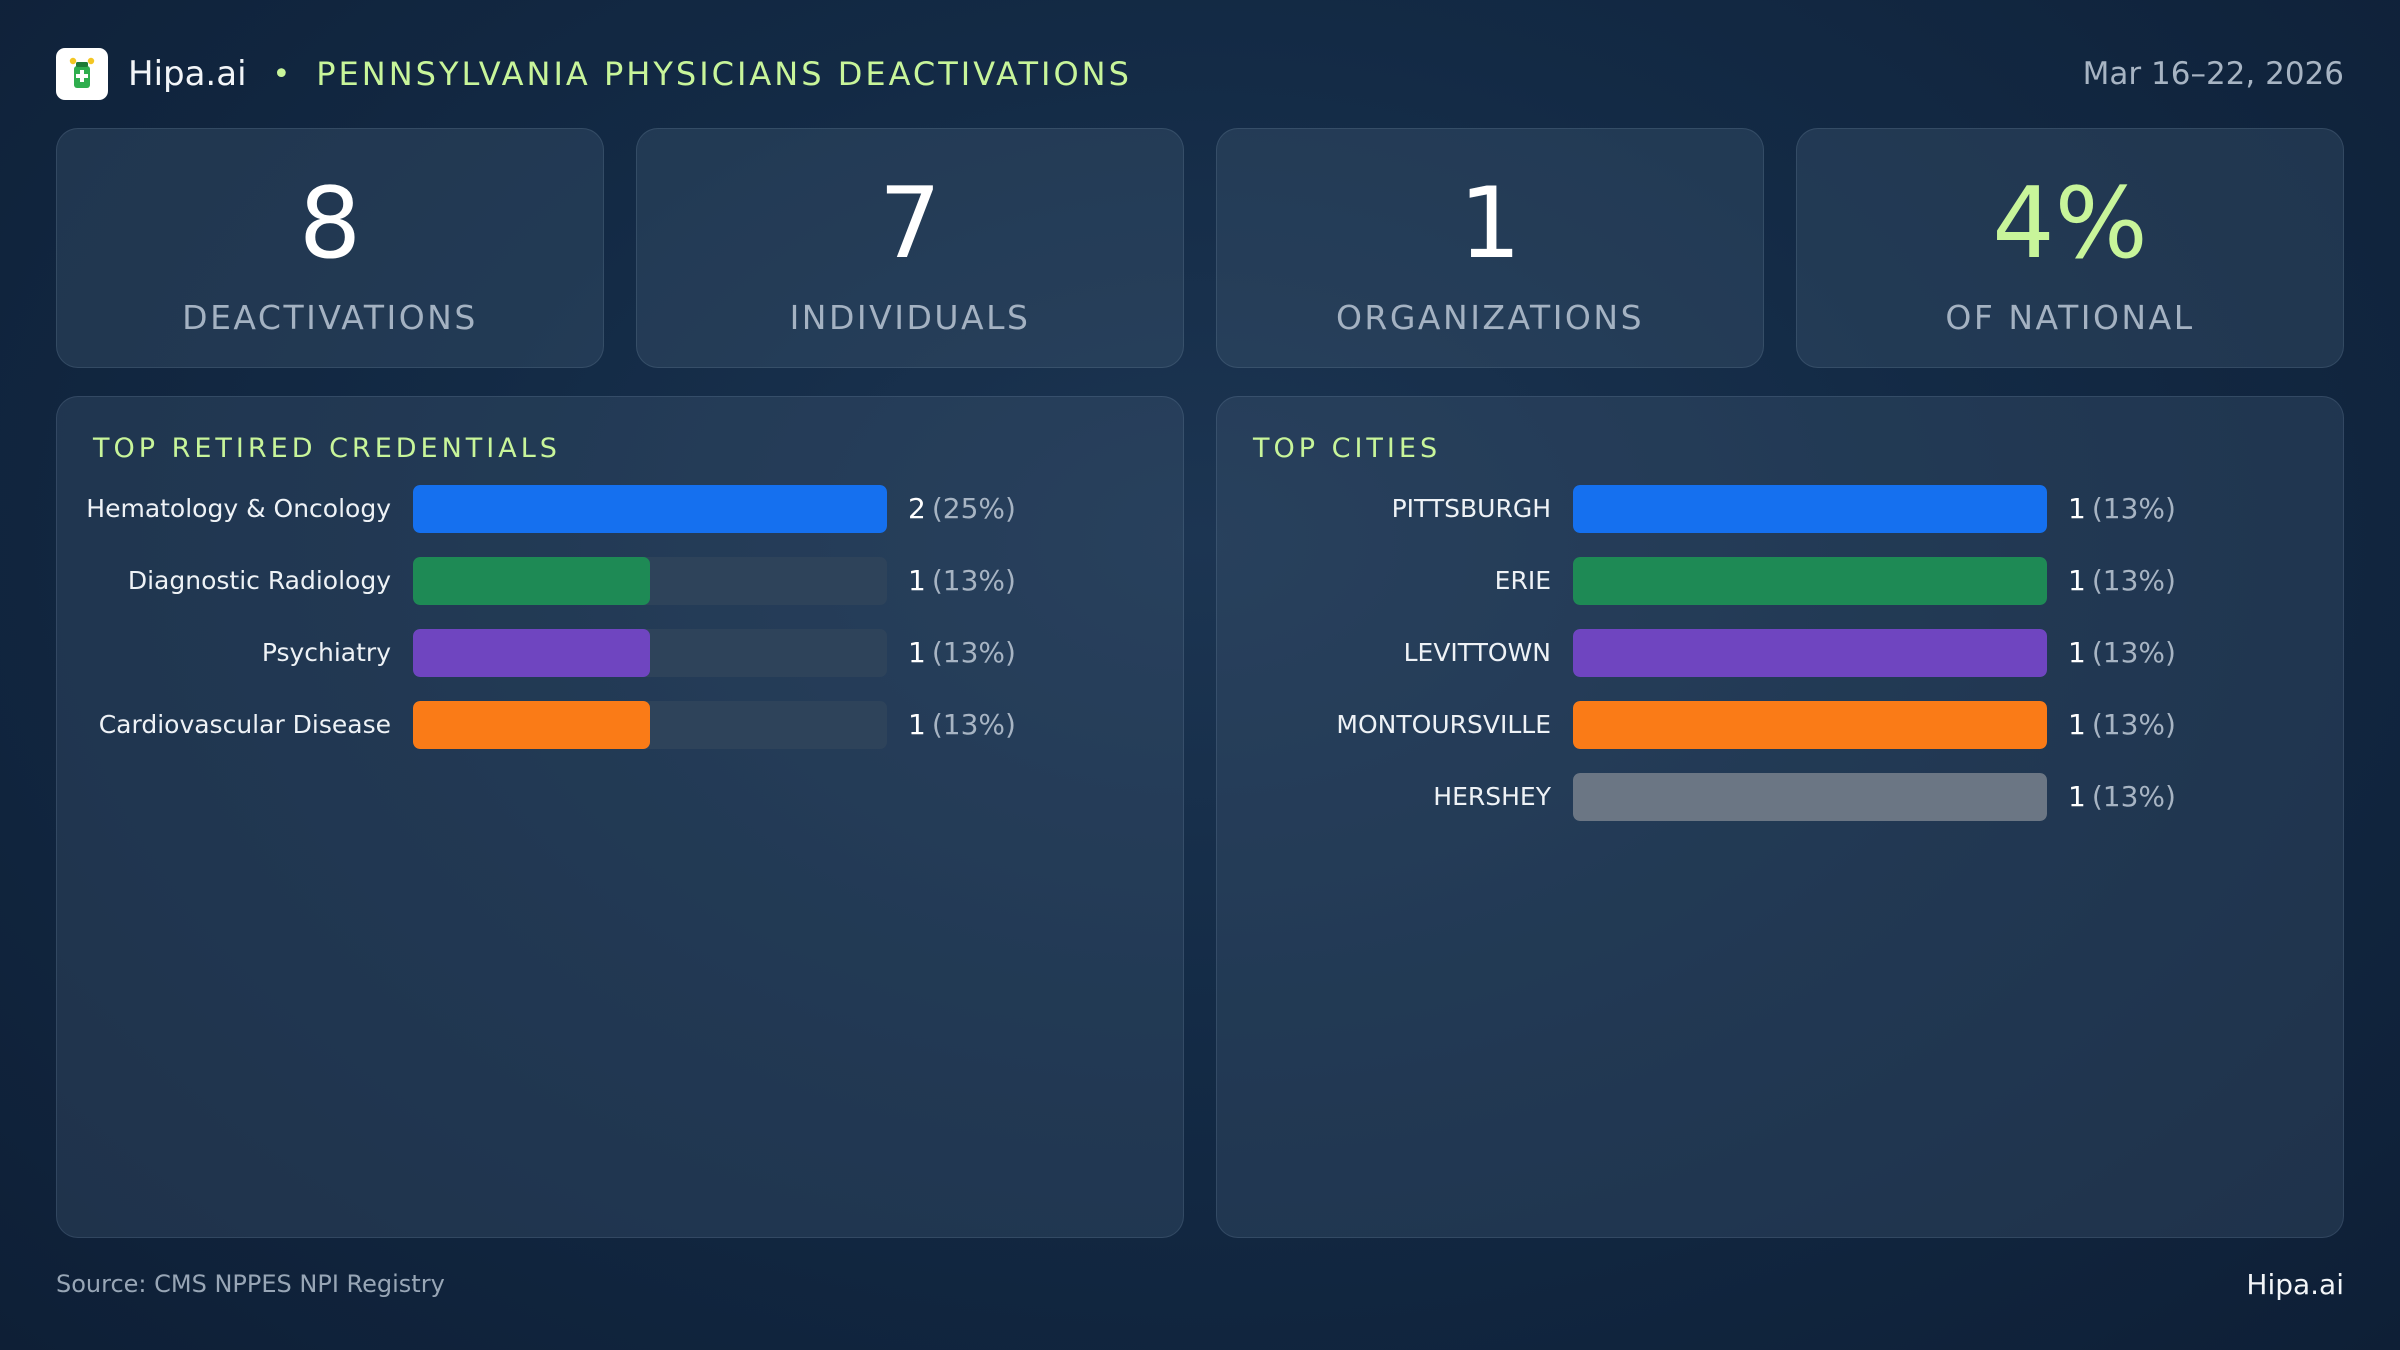 This screenshot has width=2400, height=1350. Describe the element at coordinates (910, 224) in the screenshot. I see `kpi-value: 7` at that location.